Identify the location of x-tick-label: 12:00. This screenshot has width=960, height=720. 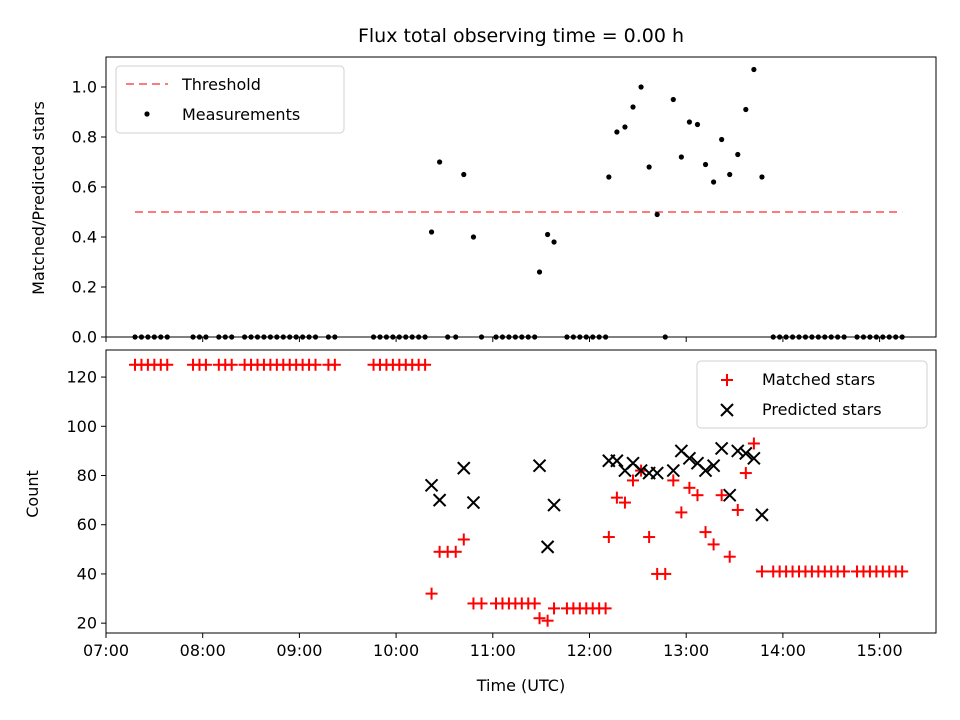
(589, 650).